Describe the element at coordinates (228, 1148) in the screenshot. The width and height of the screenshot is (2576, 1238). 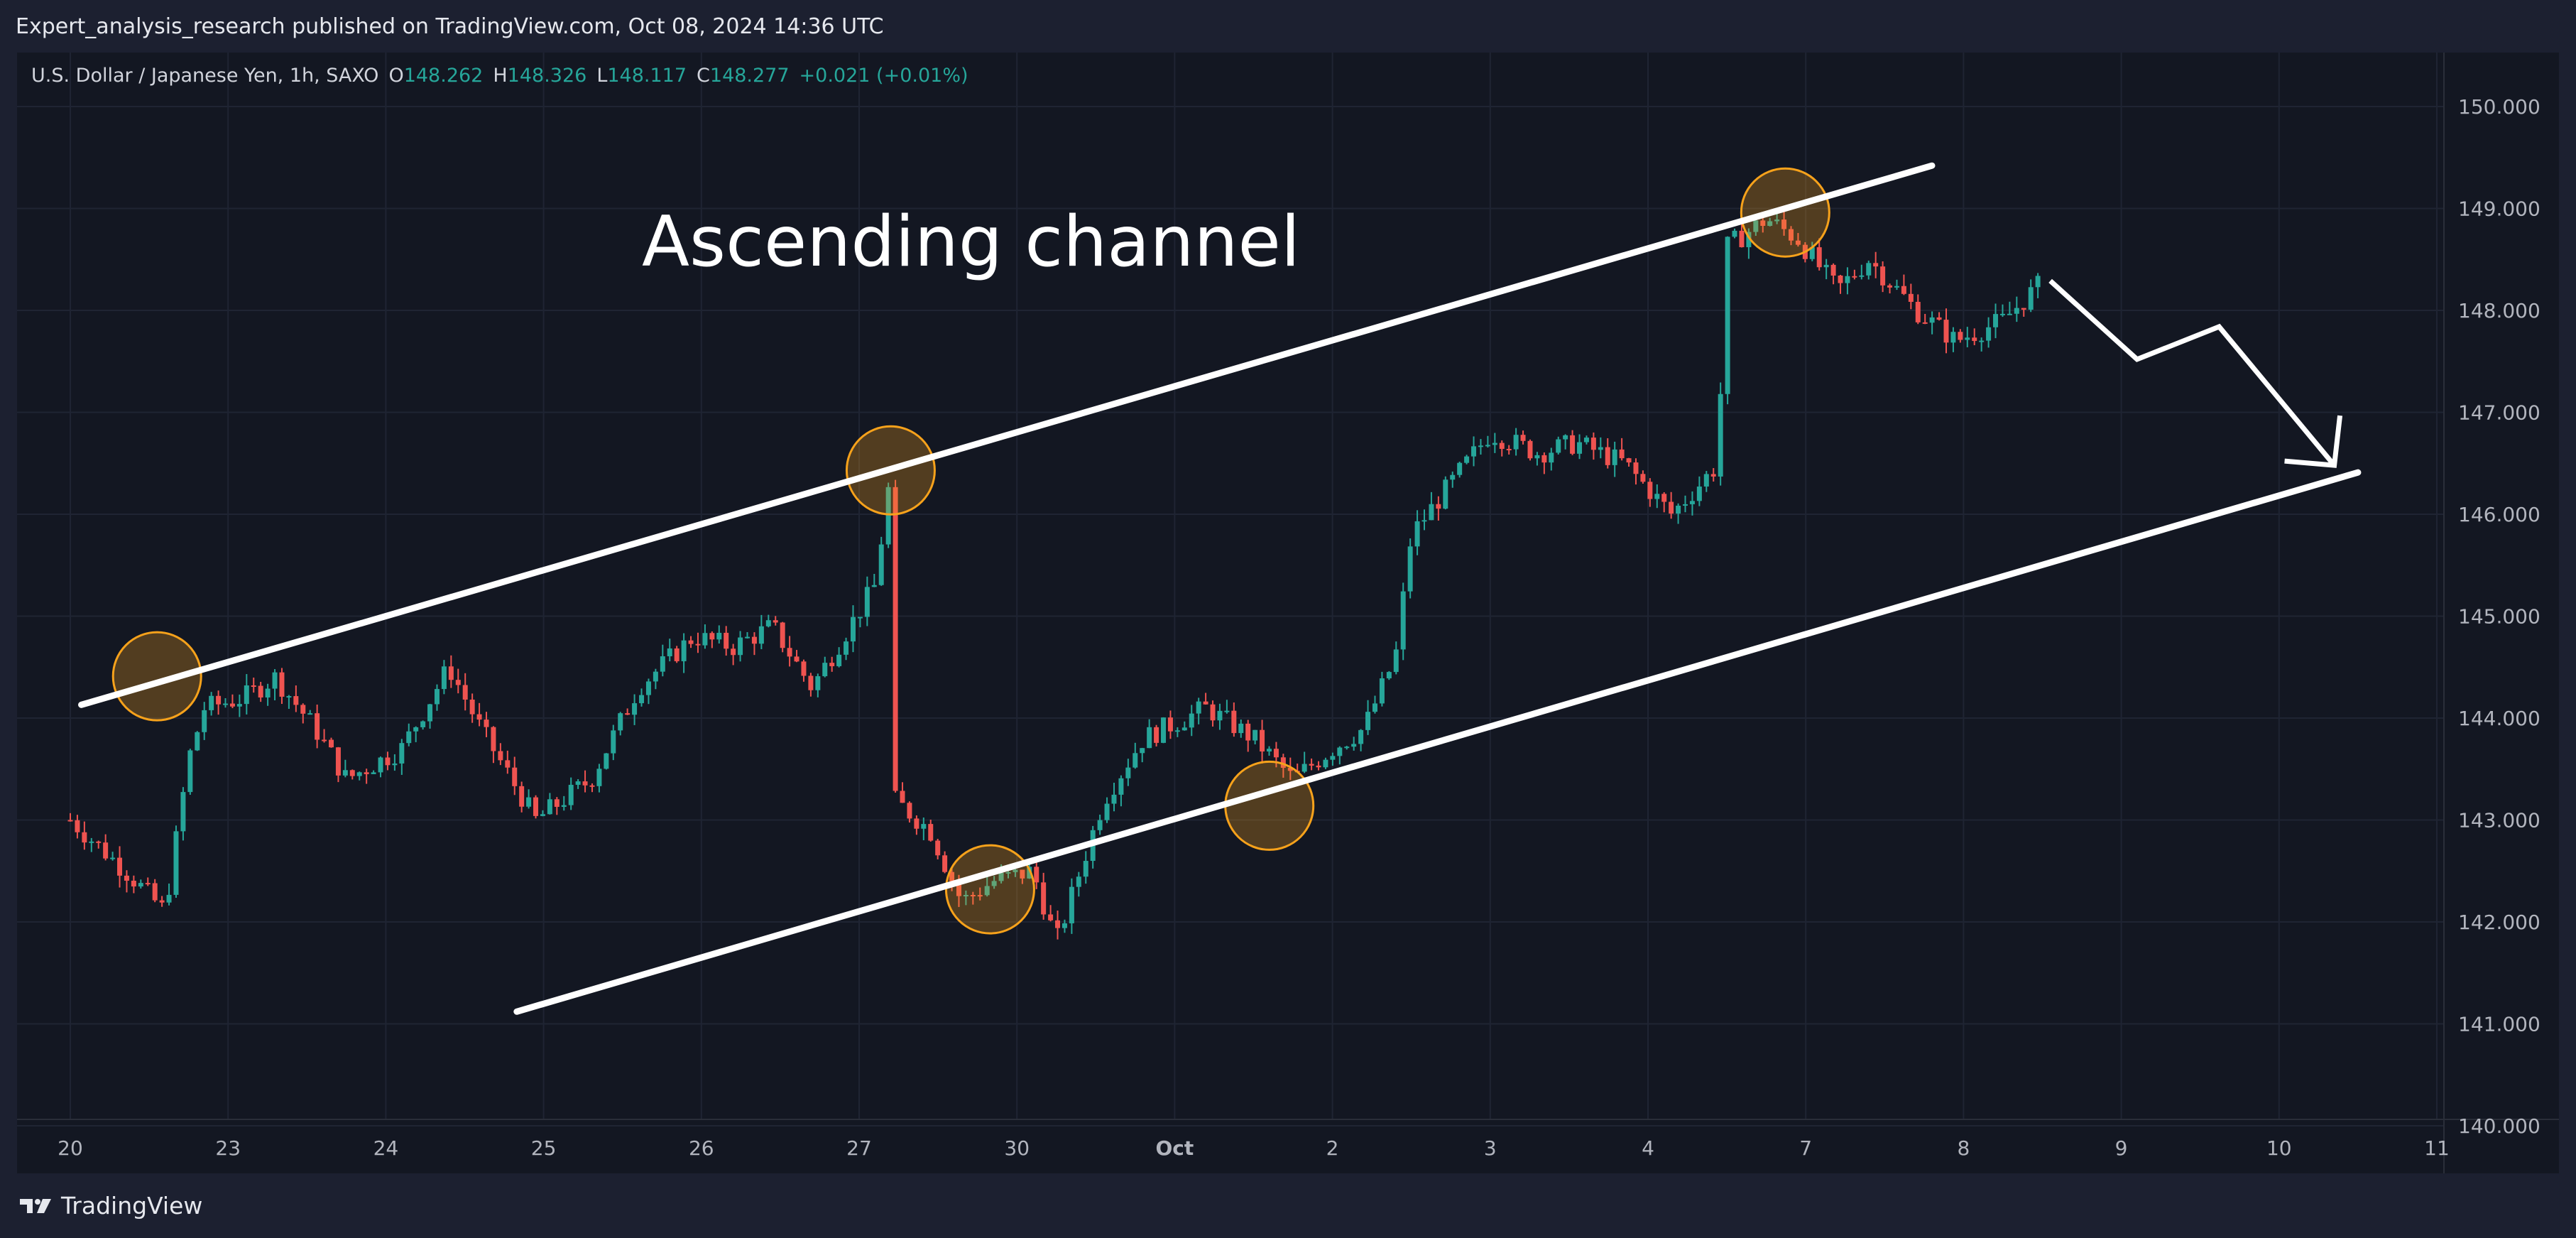
I see `time-tick-label: 23` at that location.